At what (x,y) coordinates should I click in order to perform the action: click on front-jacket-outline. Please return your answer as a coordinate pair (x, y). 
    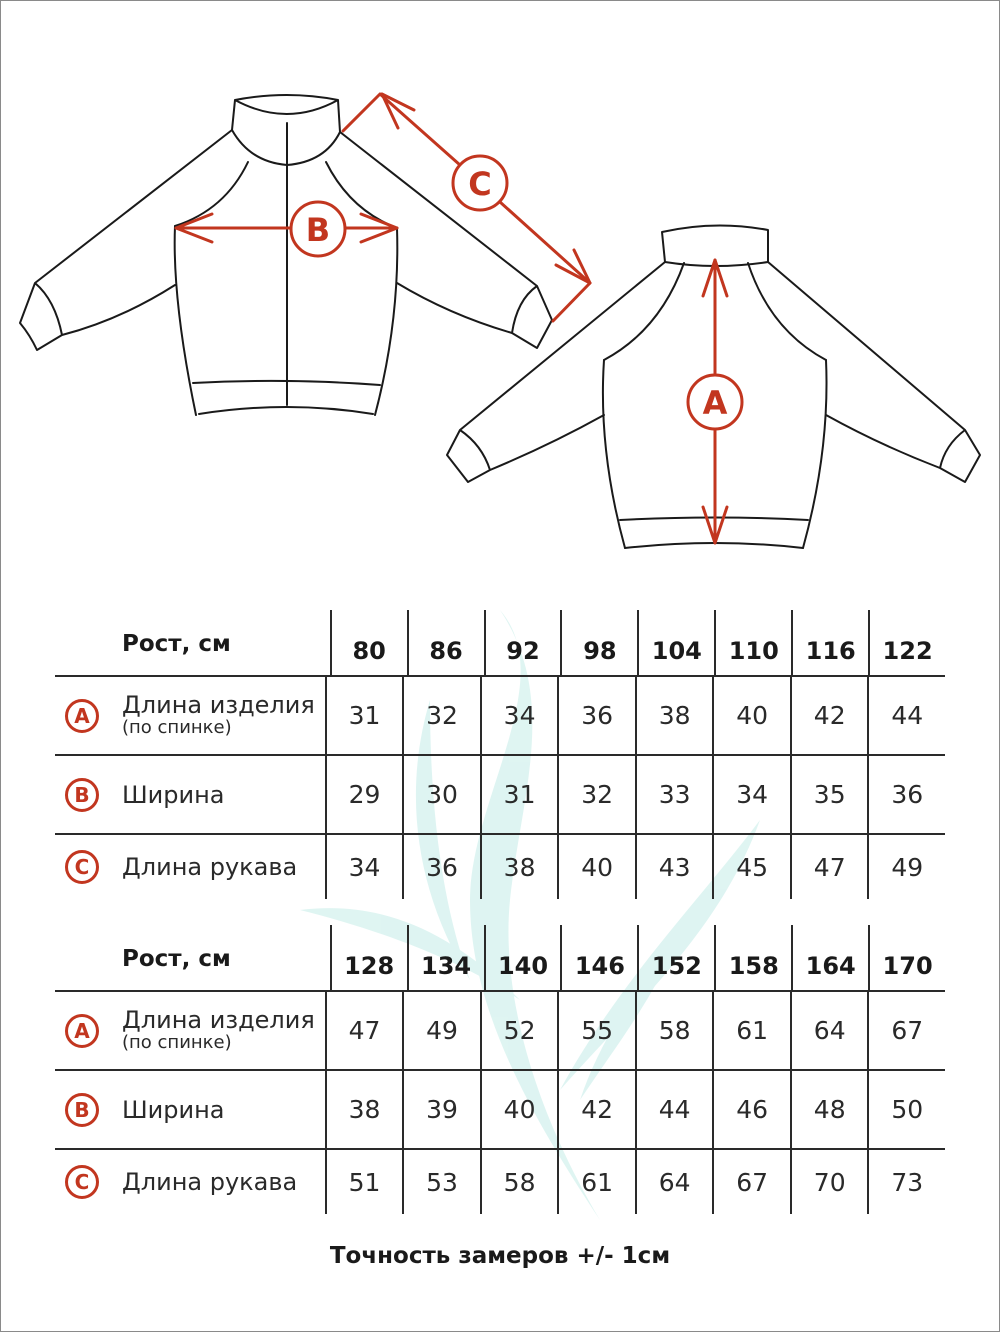
    Looking at the image, I should click on (286, 255).